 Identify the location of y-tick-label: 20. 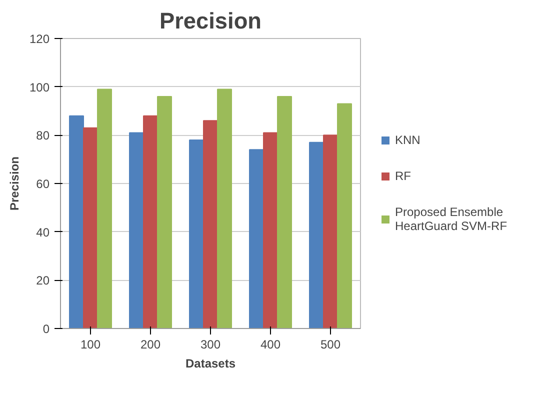
(43, 281).